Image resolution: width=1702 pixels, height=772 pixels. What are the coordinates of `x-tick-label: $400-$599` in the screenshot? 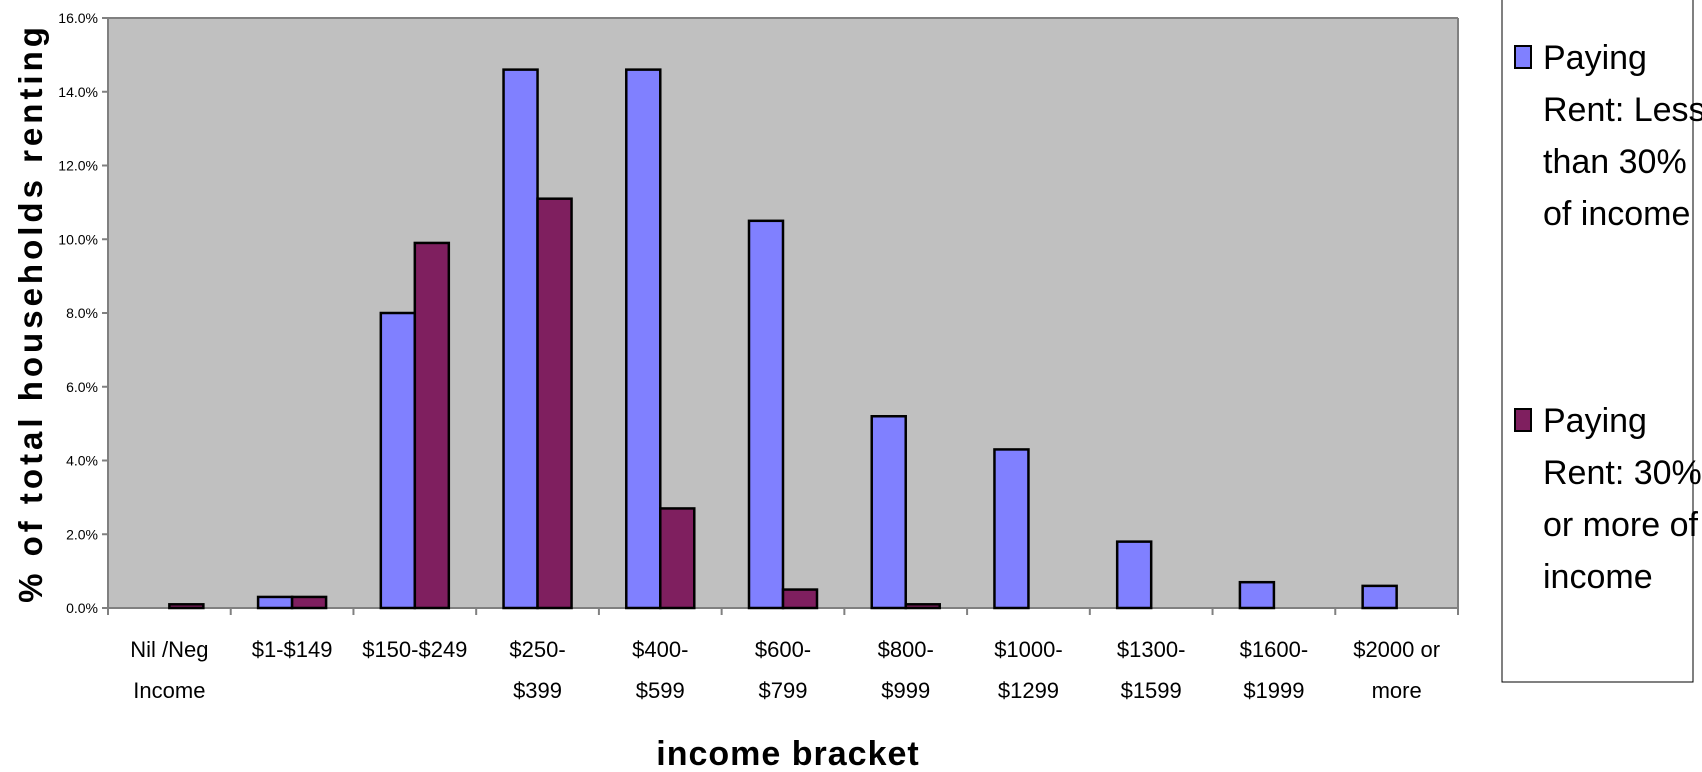 It's located at (660, 670).